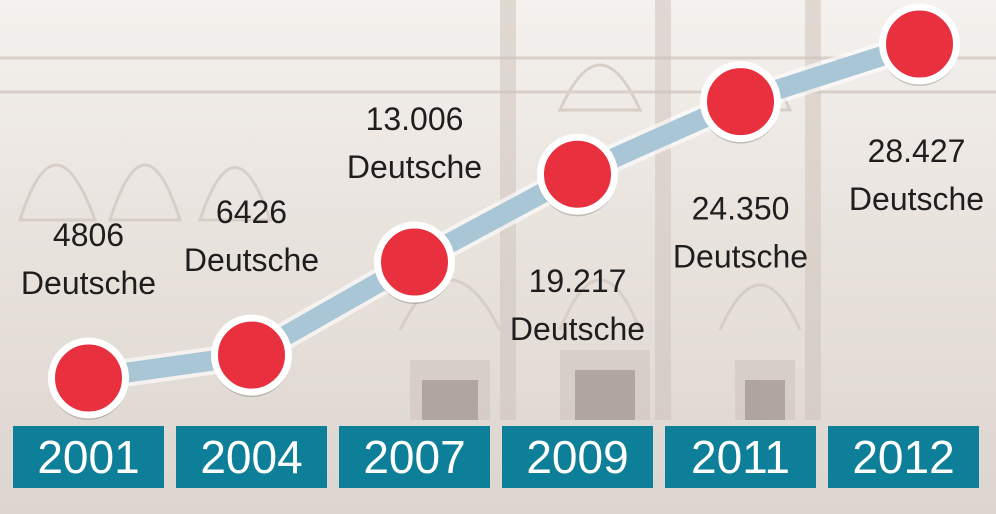 Image resolution: width=996 pixels, height=514 pixels. I want to click on x-tick-label-2004: 2004, so click(251, 457).